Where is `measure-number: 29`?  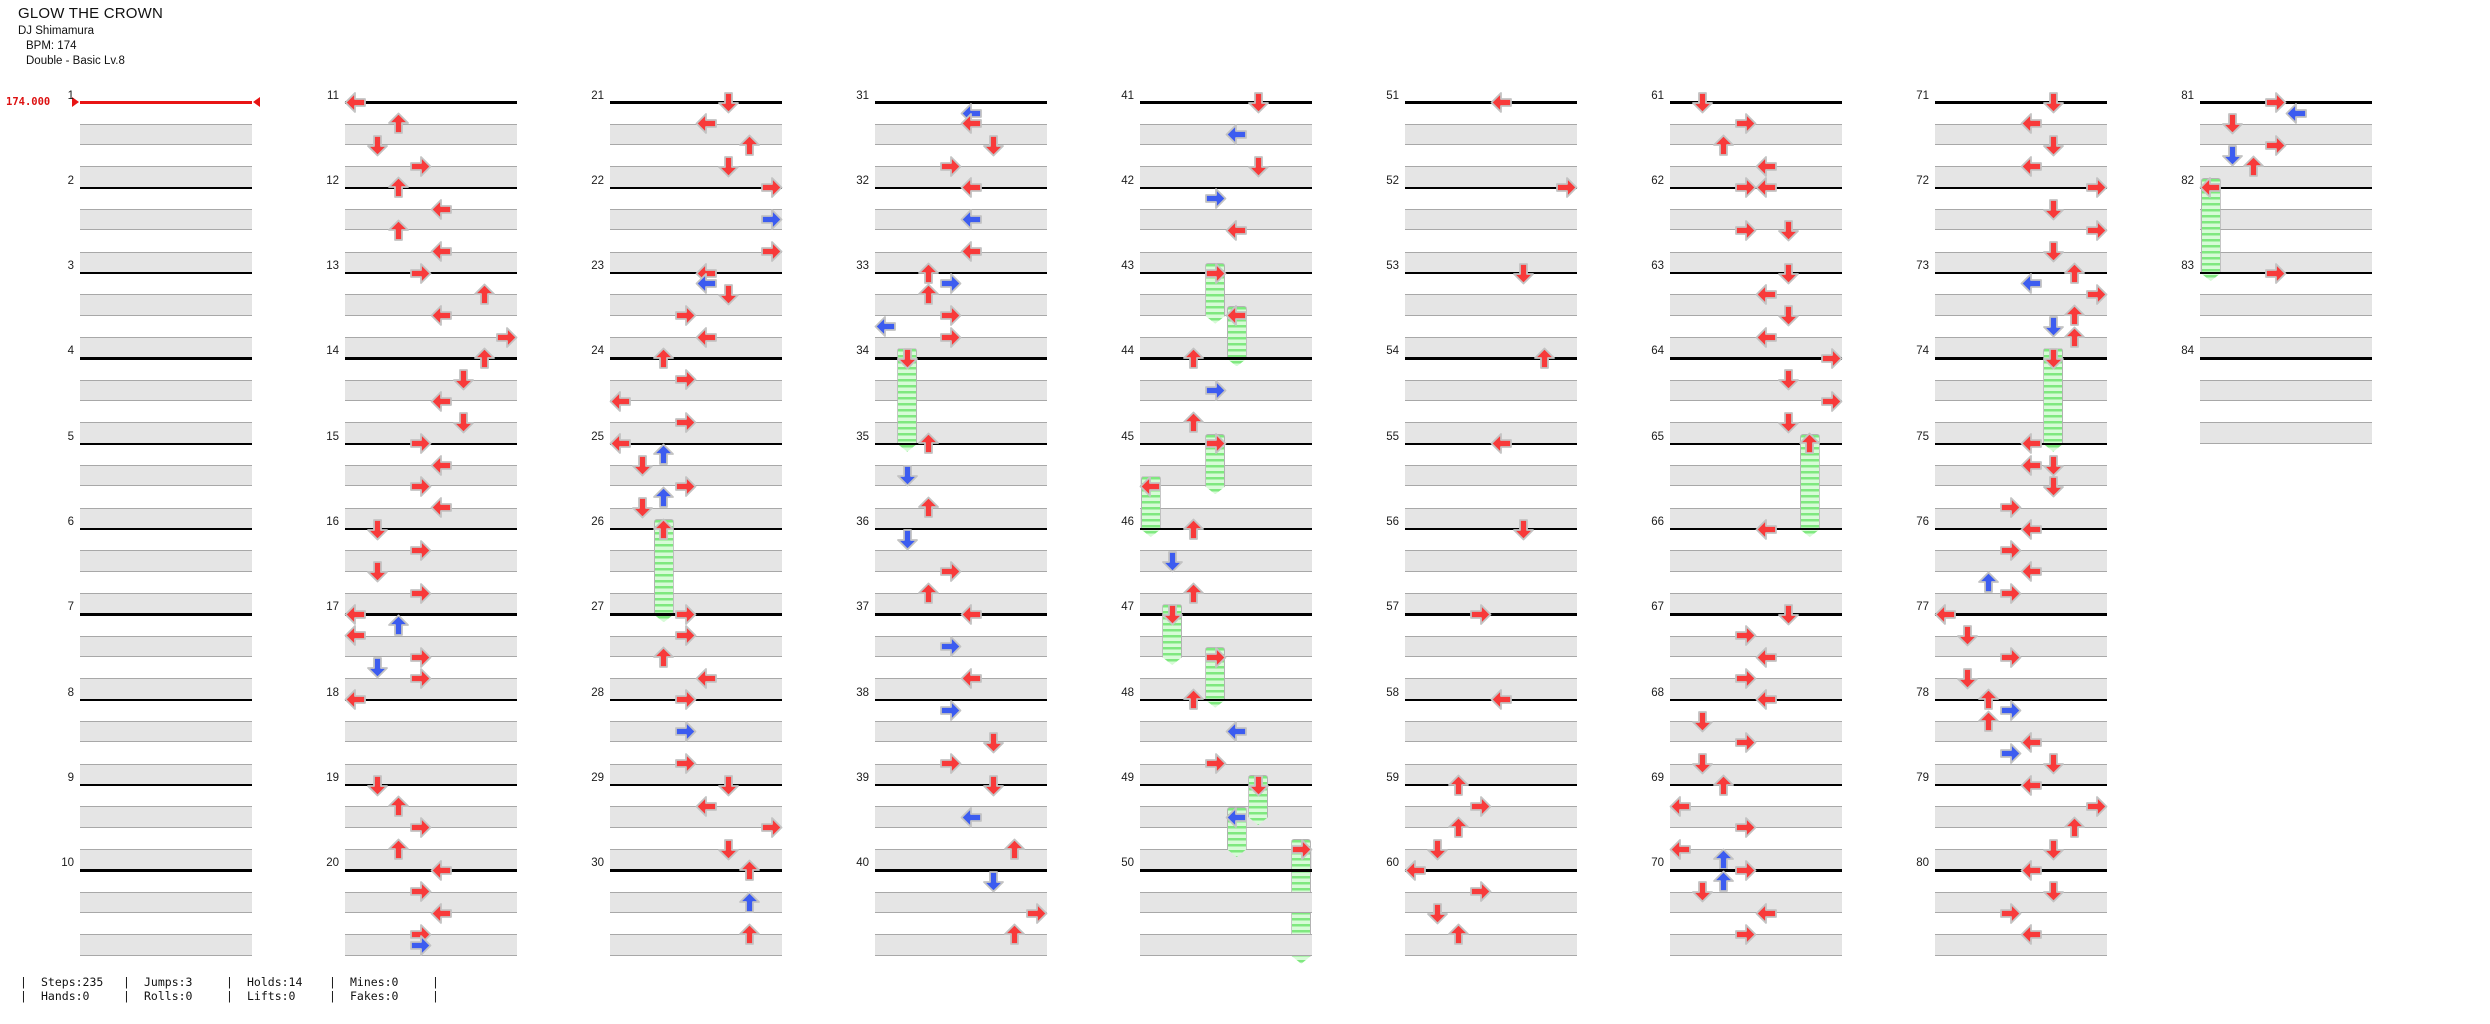 measure-number: 29 is located at coordinates (597, 778).